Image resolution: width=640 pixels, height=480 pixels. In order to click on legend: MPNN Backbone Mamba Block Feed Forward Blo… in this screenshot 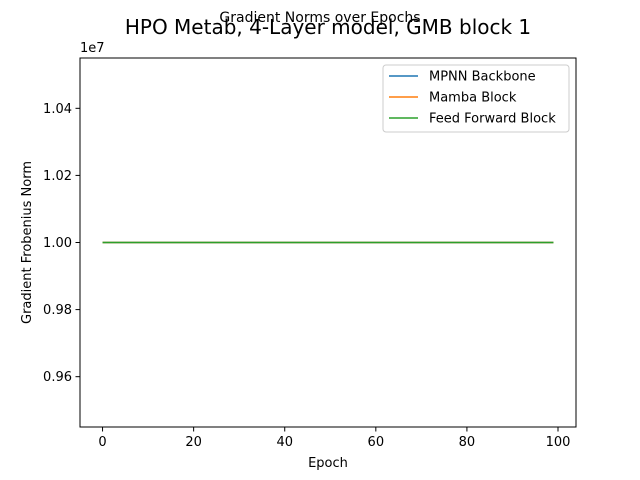, I will do `click(476, 98)`.